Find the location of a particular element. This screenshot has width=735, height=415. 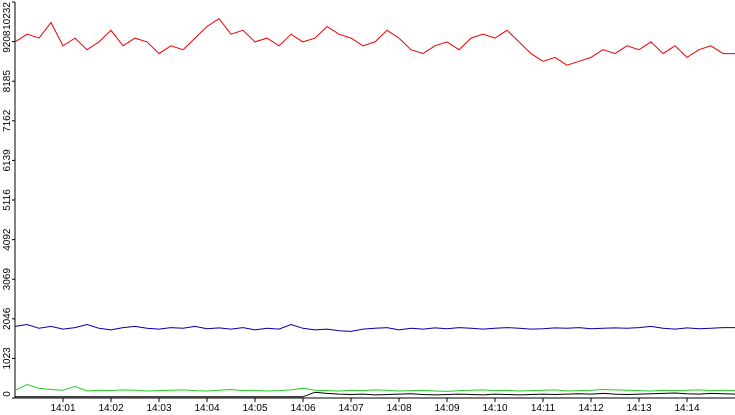

y-tick-label: 1023 is located at coordinates (7, 358).